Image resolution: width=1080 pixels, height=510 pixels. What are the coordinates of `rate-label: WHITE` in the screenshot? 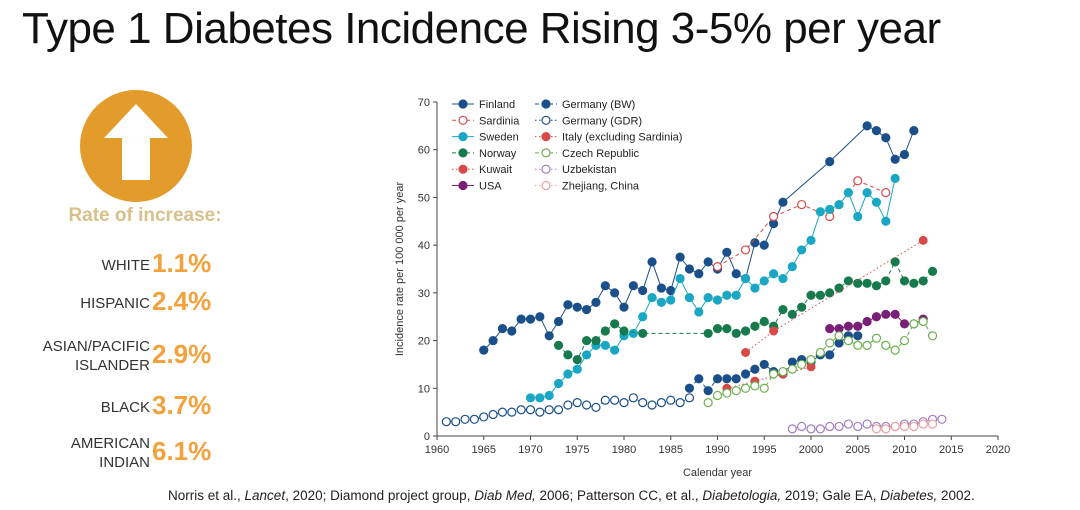 It's located at (126, 265).